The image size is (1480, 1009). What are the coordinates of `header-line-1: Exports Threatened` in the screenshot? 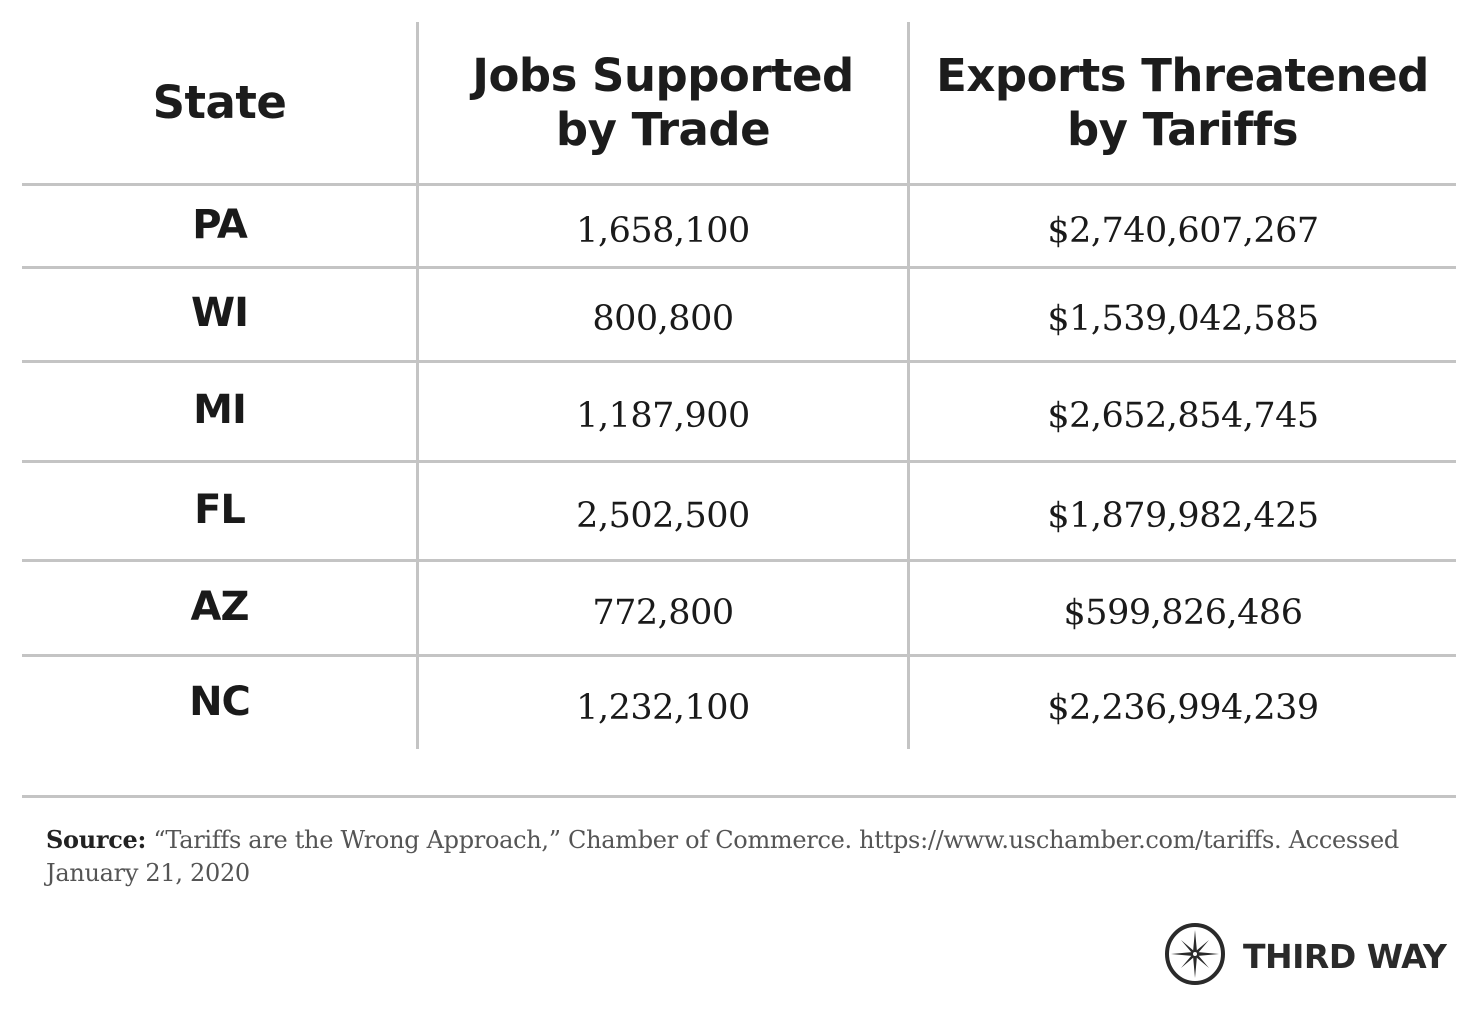 It's located at (1182, 75).